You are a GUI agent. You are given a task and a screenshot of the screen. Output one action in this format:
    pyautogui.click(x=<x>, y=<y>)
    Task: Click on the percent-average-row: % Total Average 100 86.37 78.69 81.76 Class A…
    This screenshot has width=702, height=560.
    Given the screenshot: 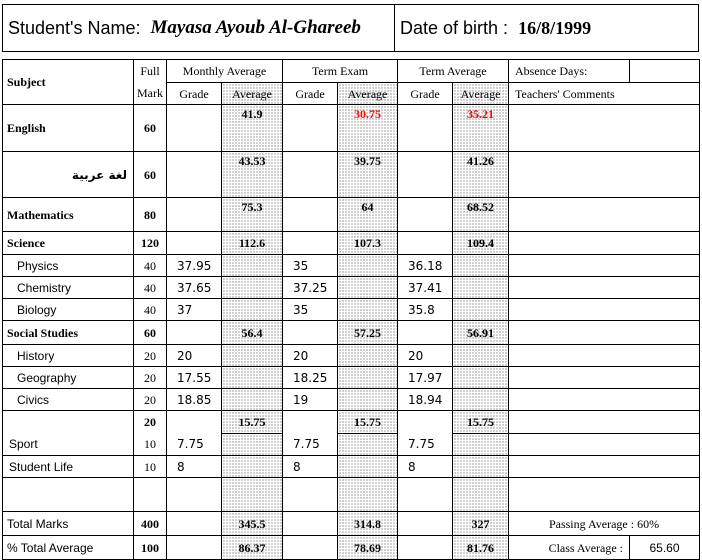 What is the action you would take?
    pyautogui.click(x=351, y=547)
    